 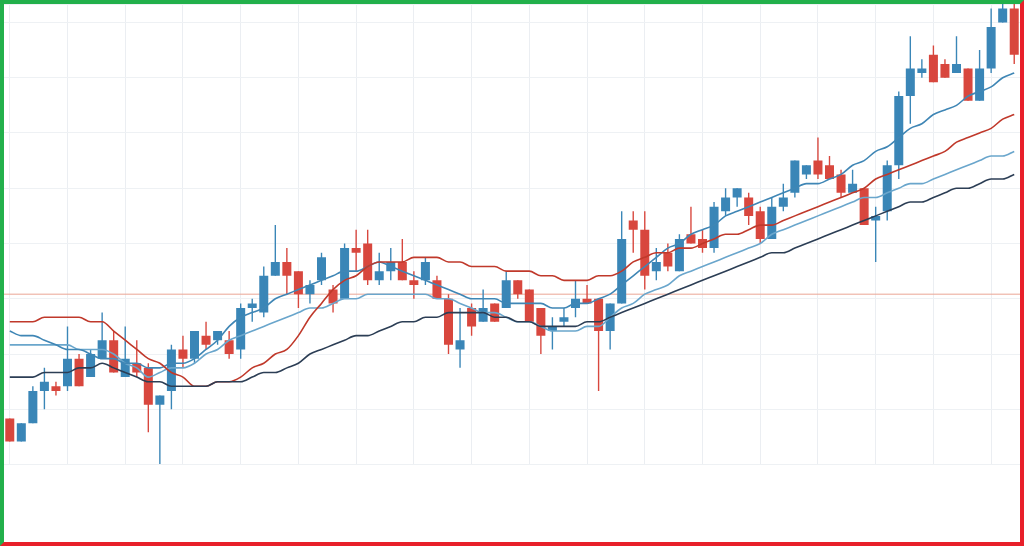 I want to click on candlestick, so click(x=968, y=84).